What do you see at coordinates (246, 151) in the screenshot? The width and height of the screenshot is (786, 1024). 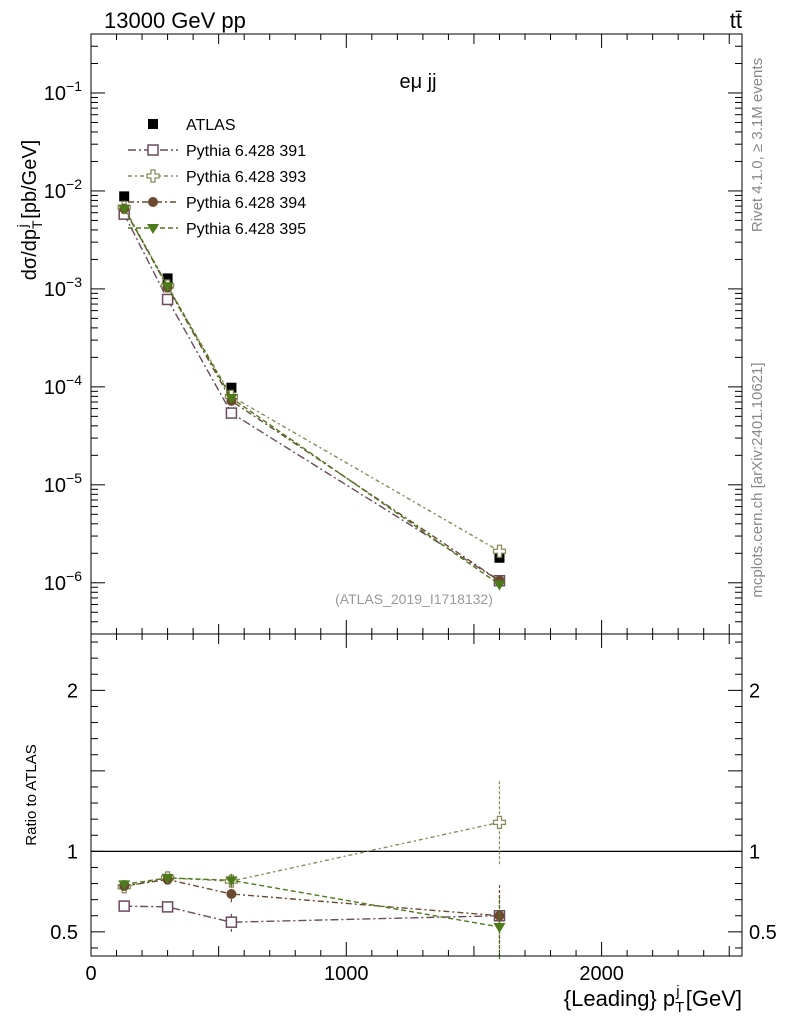 I see `legend-label-py391: Pythia 6.428 391` at bounding box center [246, 151].